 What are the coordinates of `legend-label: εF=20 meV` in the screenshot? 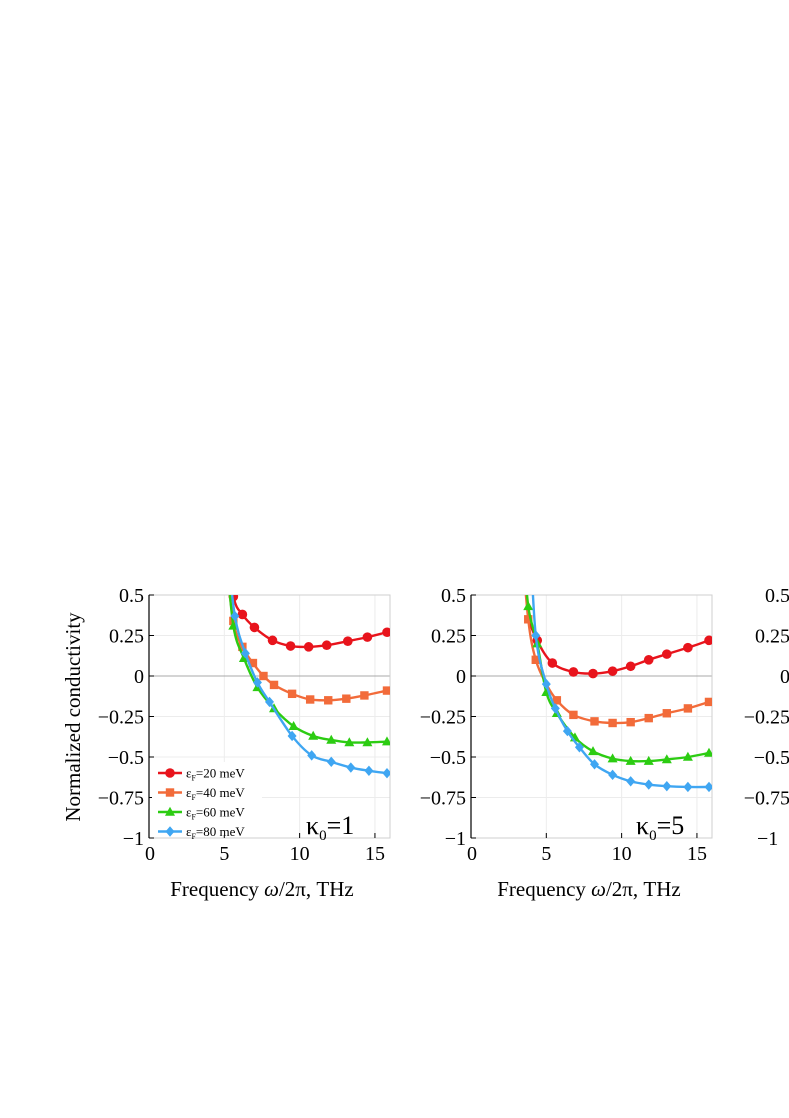 It's located at (215, 774).